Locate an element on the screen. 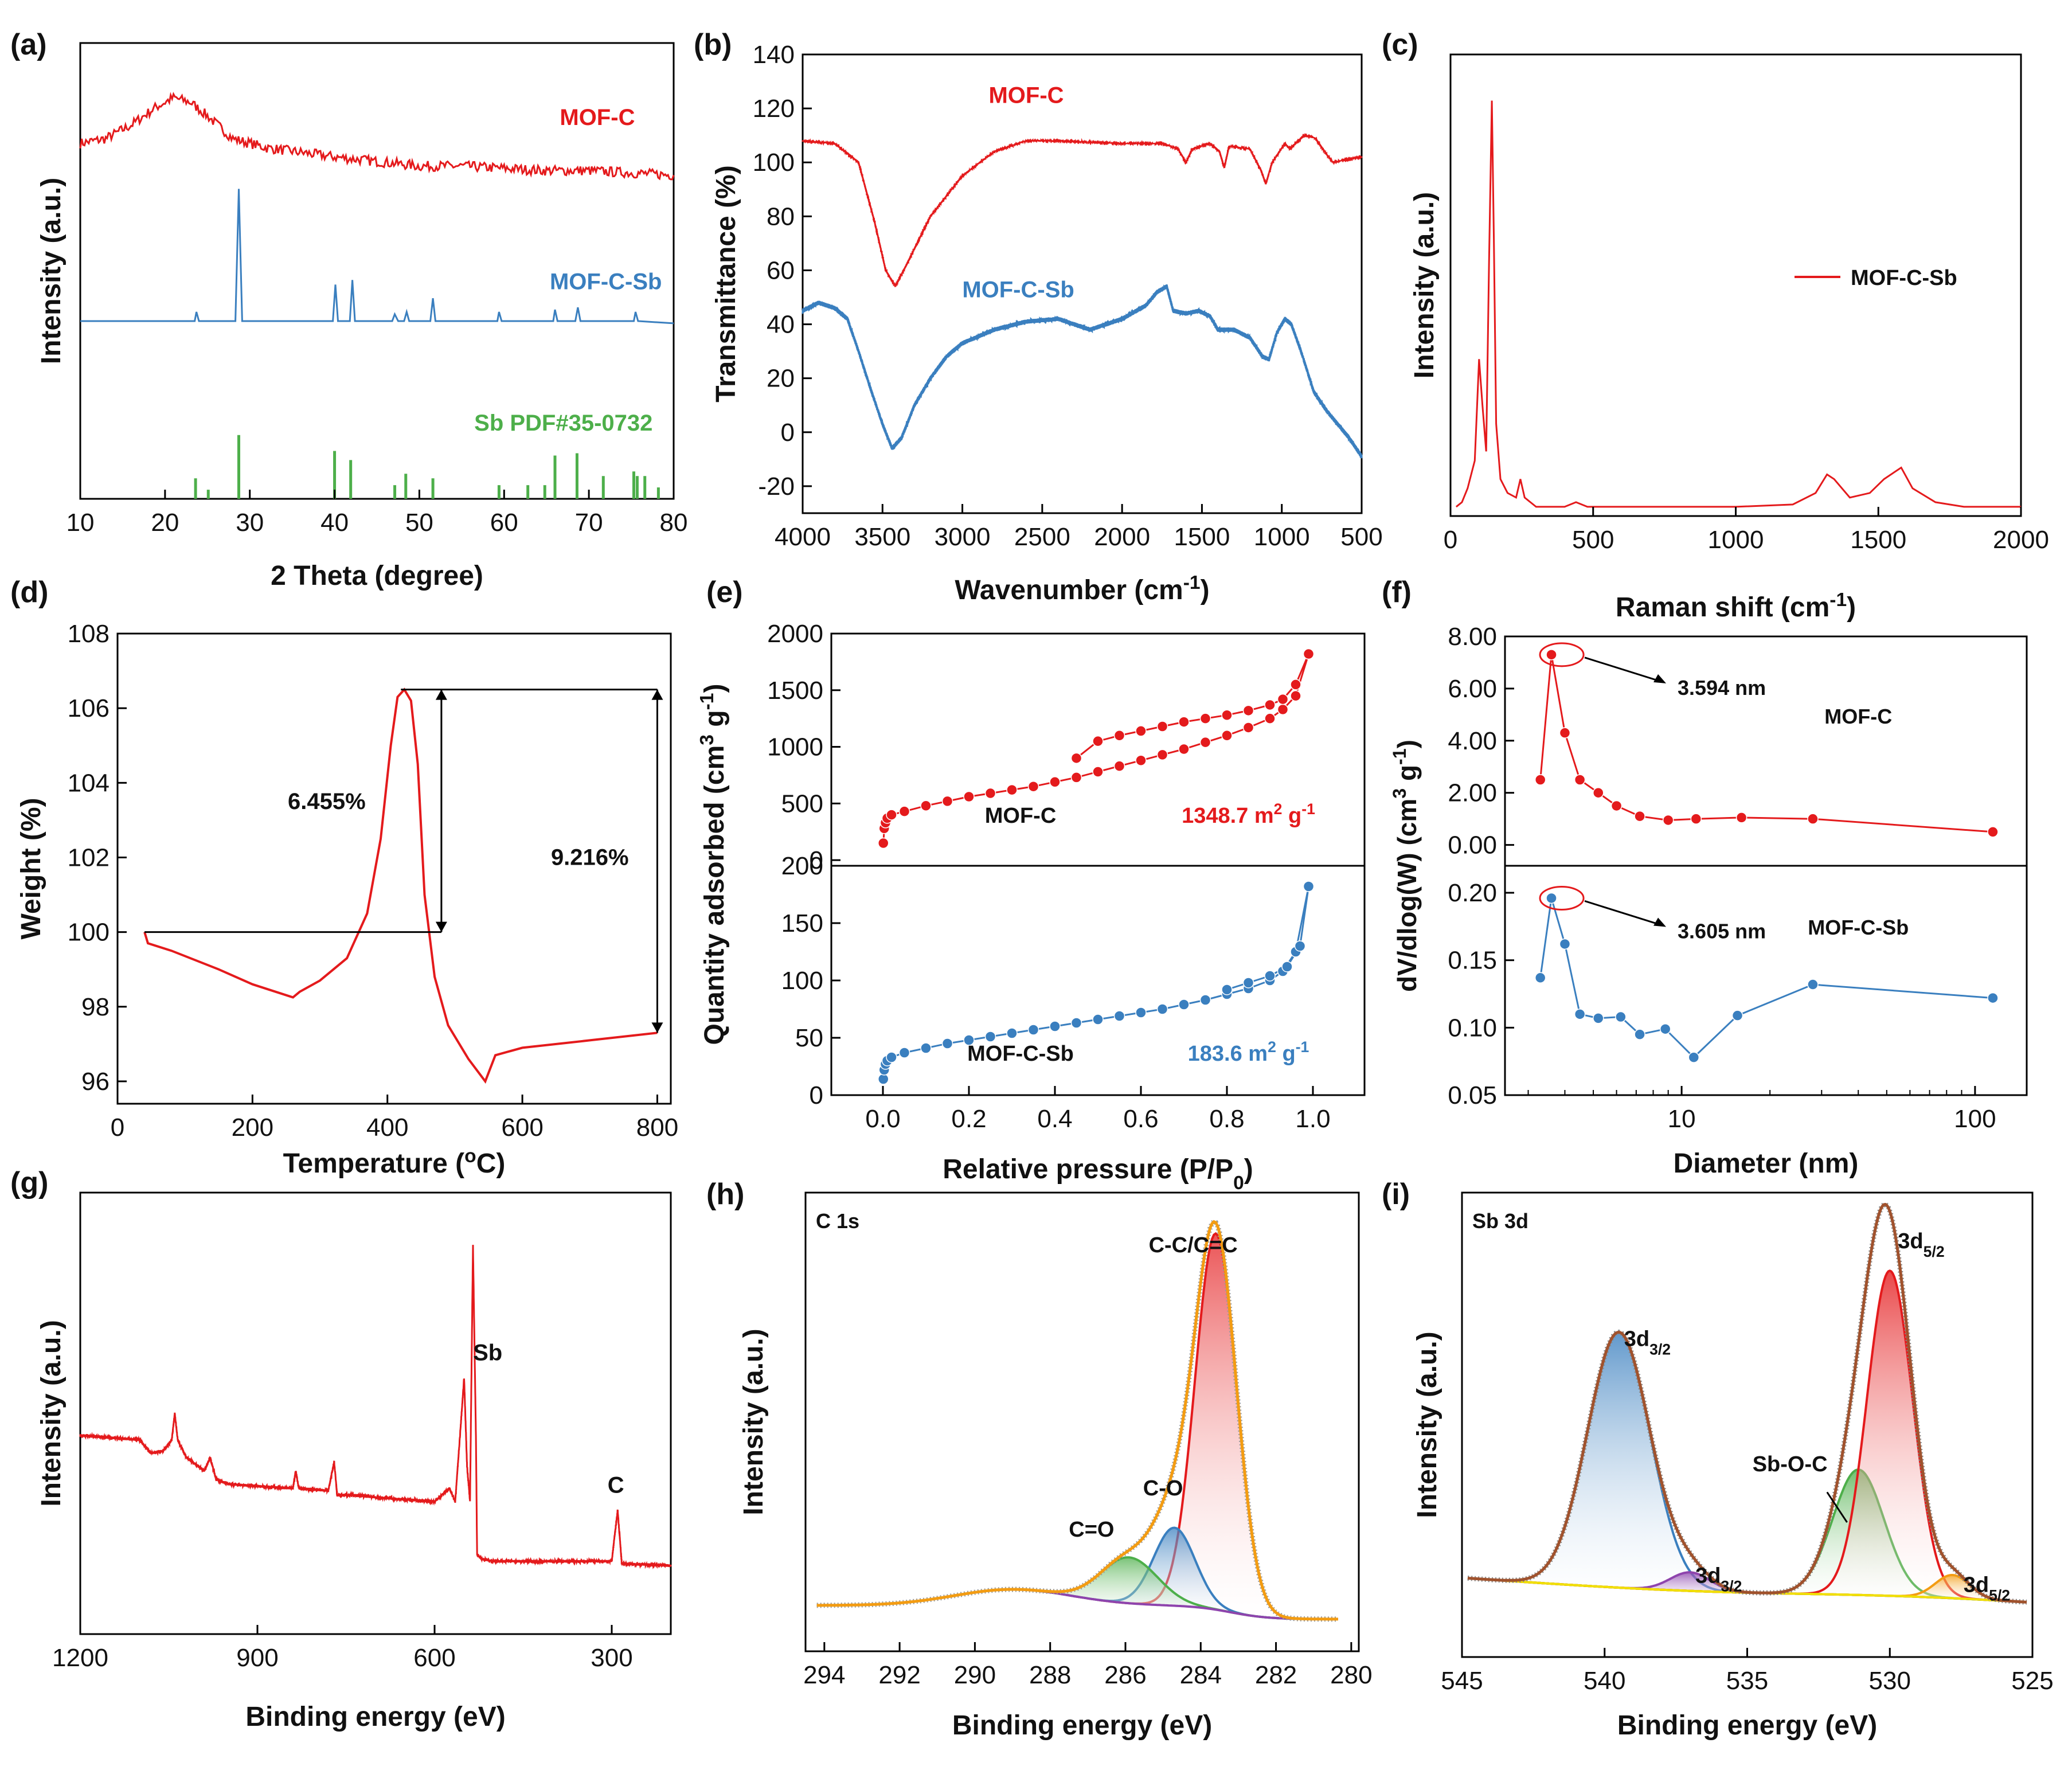 This screenshot has width=2072, height=1778. panel-label-g: (g) is located at coordinates (29, 1182).